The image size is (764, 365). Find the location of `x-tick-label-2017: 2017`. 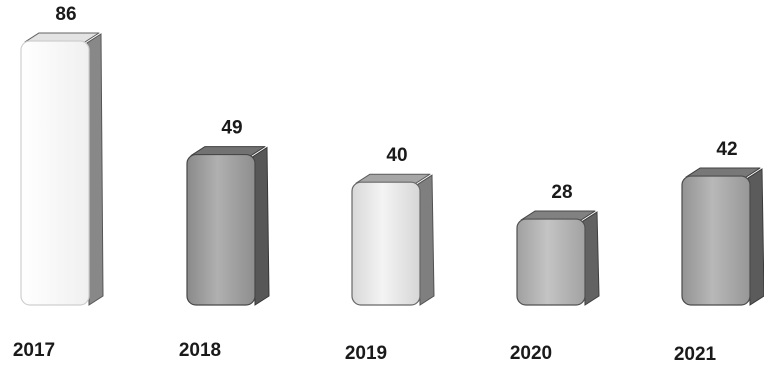

x-tick-label-2017: 2017 is located at coordinates (34, 350).